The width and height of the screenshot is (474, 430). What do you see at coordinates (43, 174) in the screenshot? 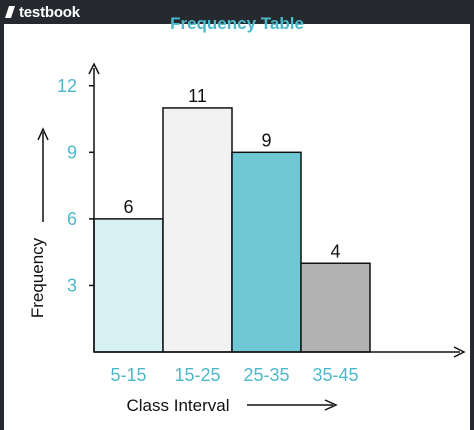
I see `y-label-arrow-icon` at bounding box center [43, 174].